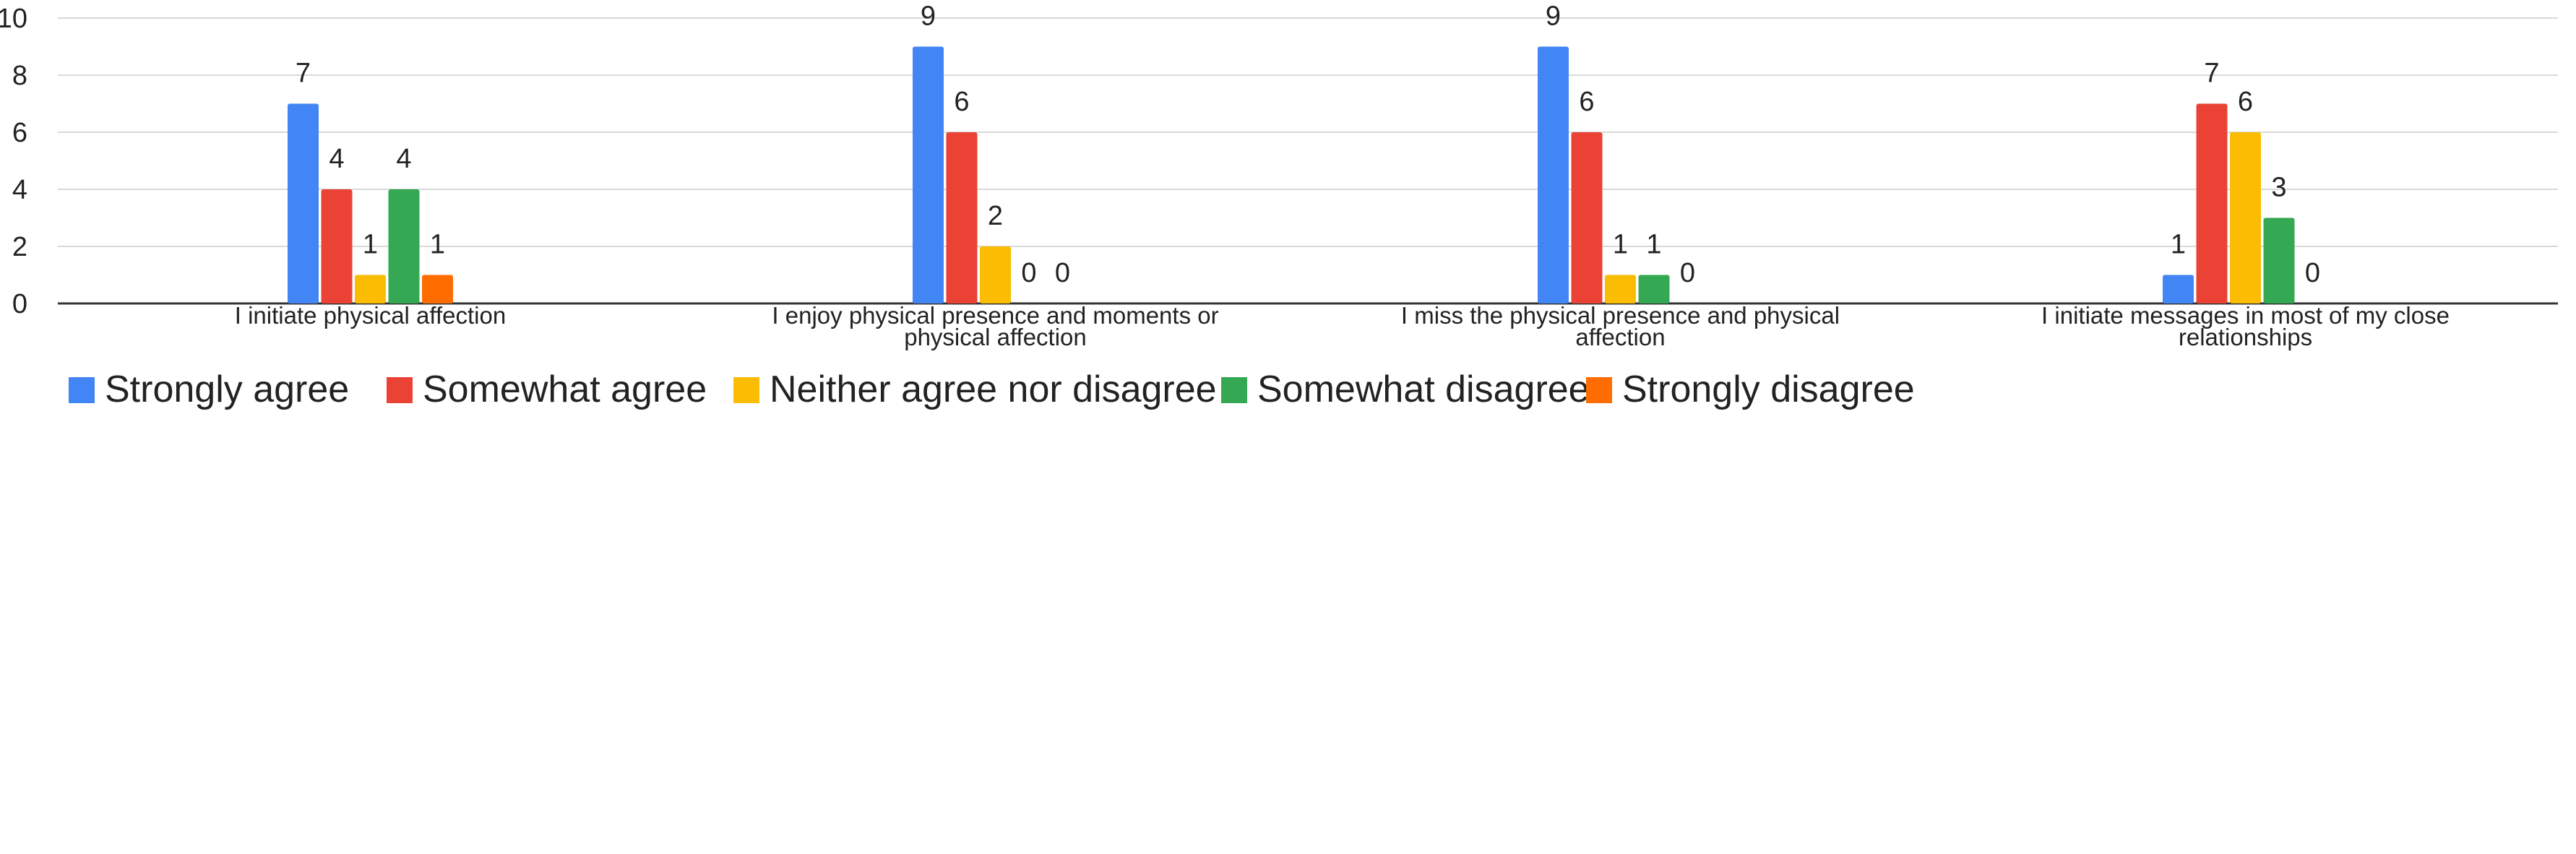  What do you see at coordinates (19, 304) in the screenshot?
I see `y-tick-label: 0` at bounding box center [19, 304].